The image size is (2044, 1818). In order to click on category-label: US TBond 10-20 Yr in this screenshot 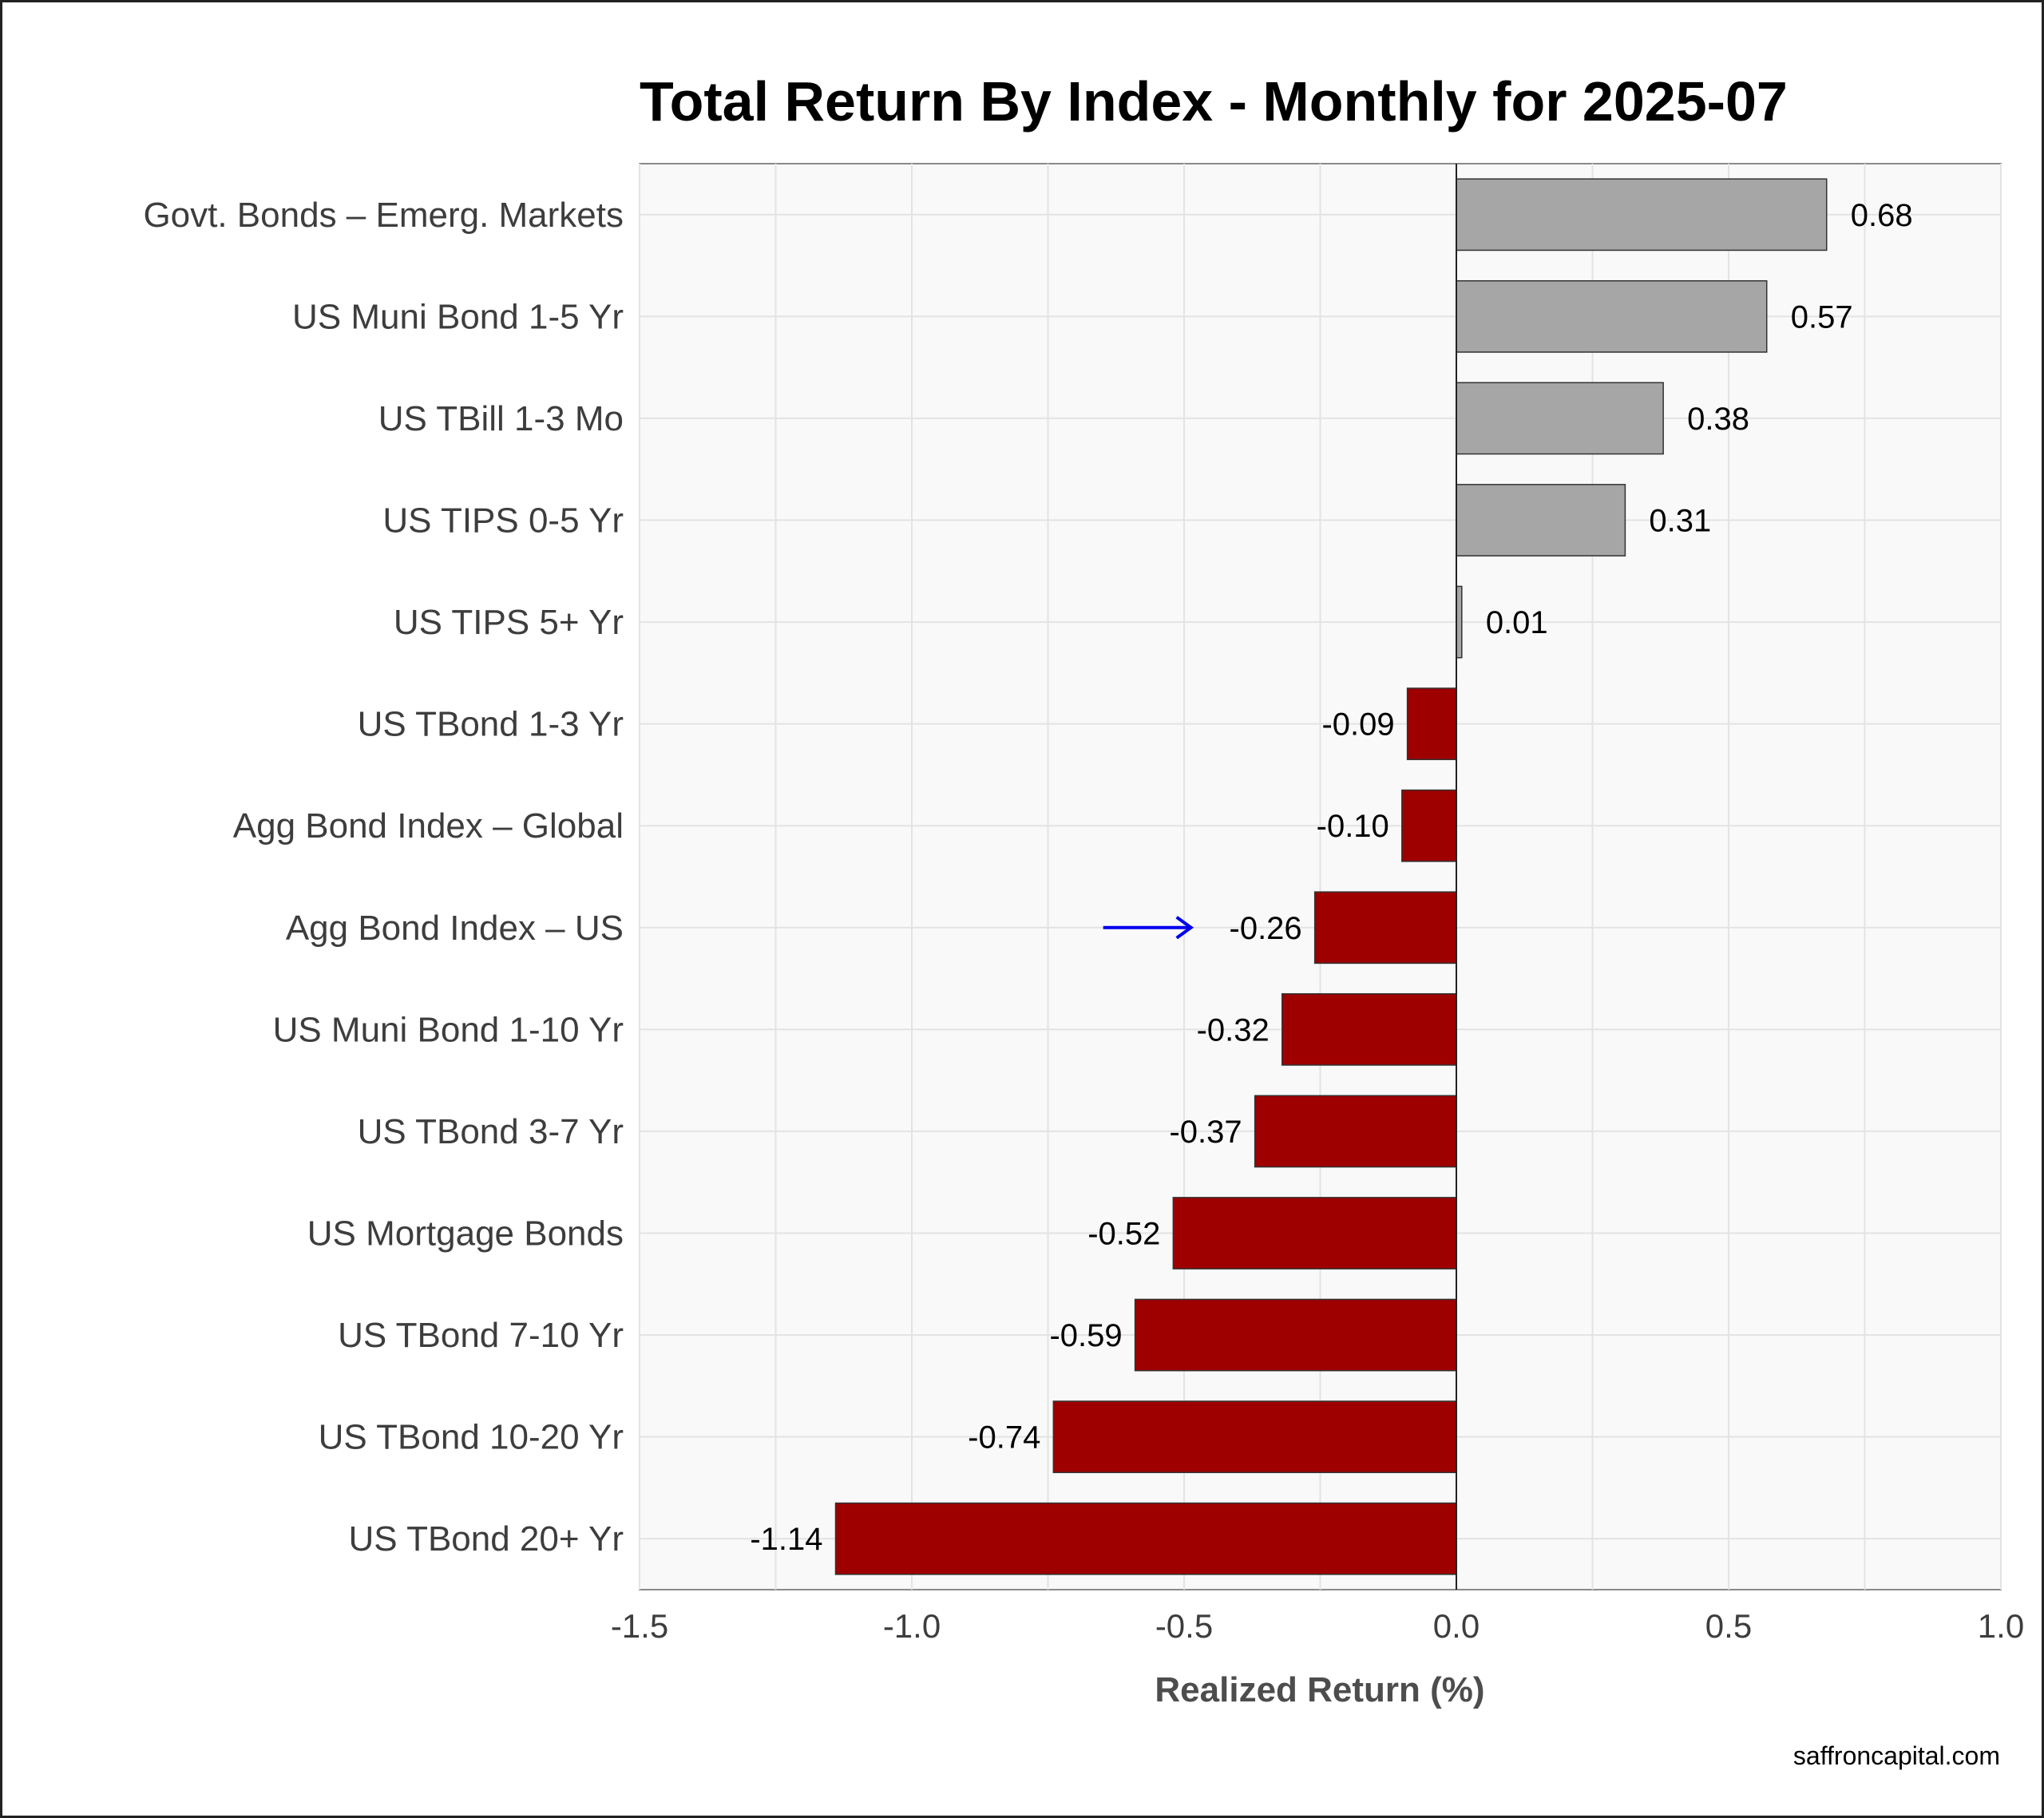, I will do `click(471, 1437)`.